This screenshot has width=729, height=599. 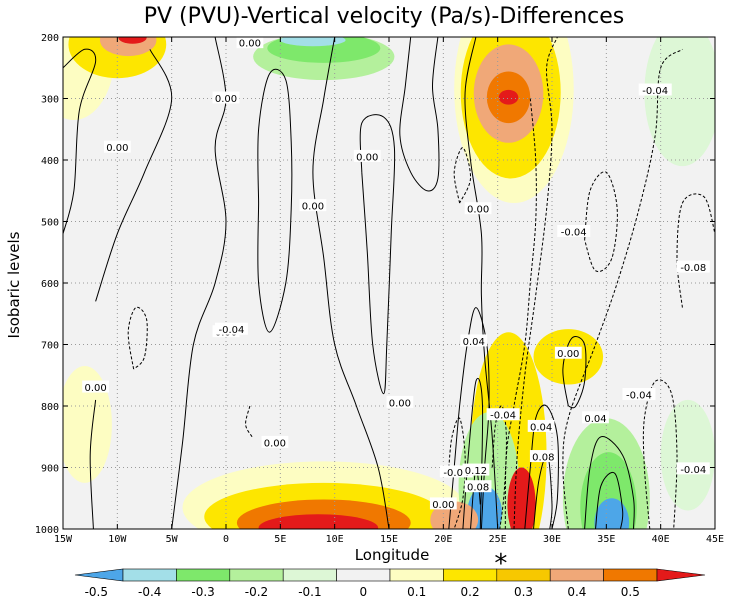 I want to click on contour-label: -0.08, so click(x=693, y=268).